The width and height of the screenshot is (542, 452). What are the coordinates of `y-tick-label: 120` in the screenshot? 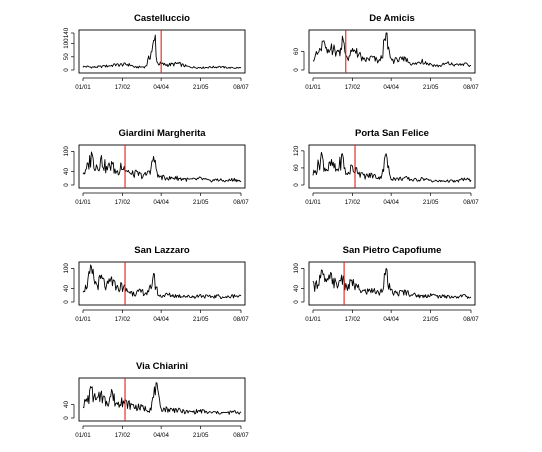 It's located at (296, 150).